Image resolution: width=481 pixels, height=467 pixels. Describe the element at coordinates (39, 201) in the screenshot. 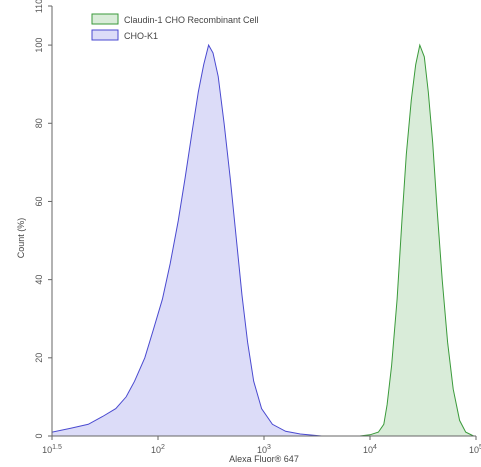

I see `y-tick-label-3: 60` at that location.